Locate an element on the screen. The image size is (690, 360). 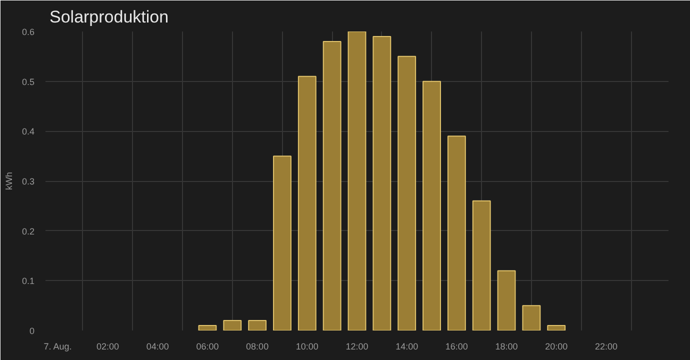
x-tick-label: 7. Aug. is located at coordinates (58, 347).